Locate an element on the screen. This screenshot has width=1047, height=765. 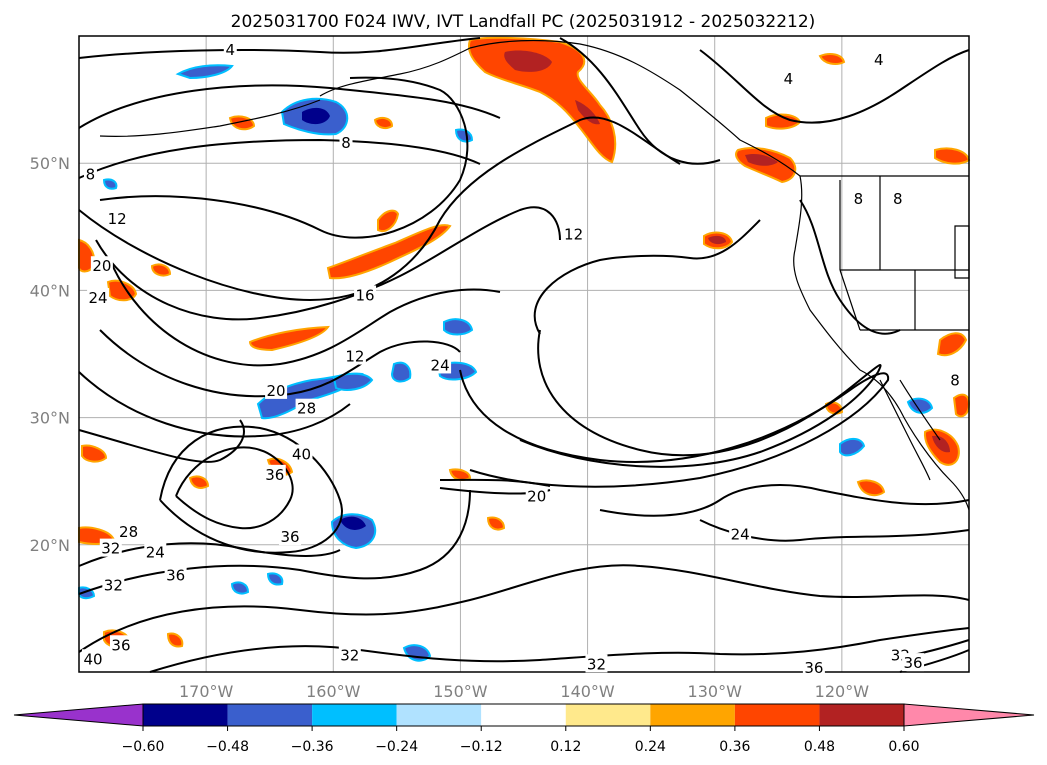
contour-label: 16 is located at coordinates (365, 295).